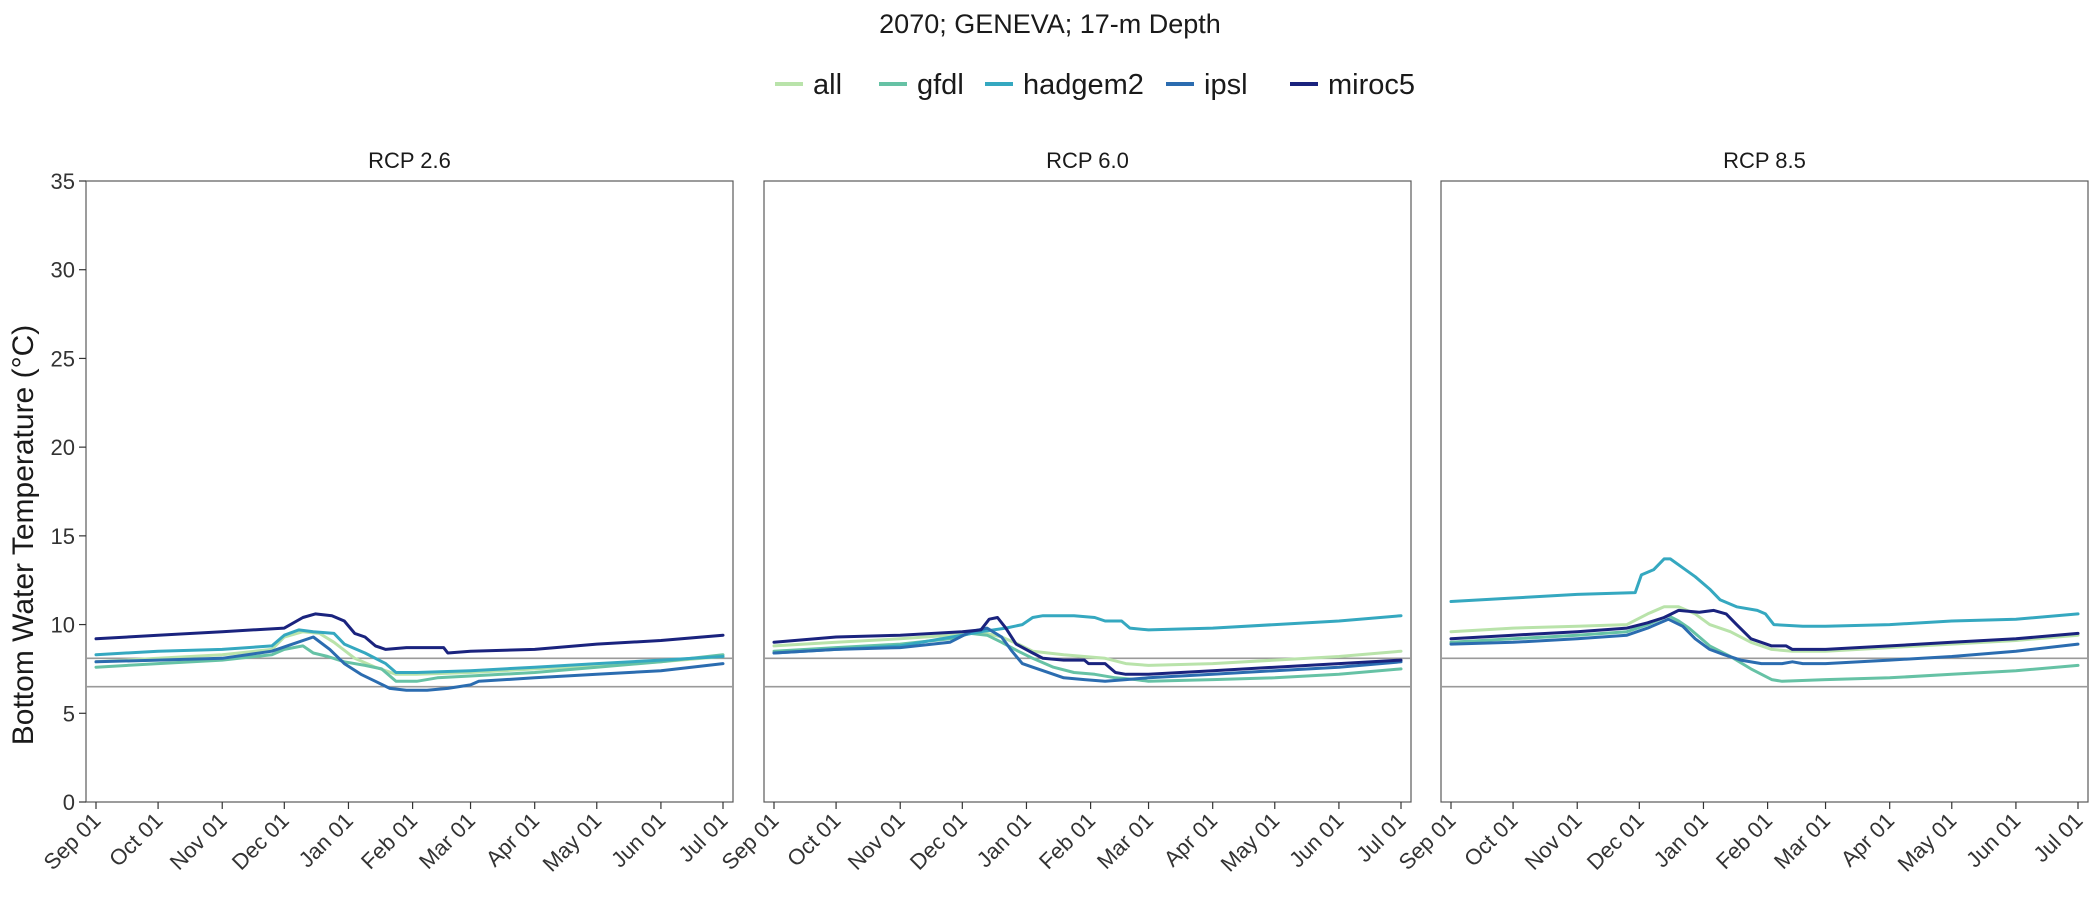 This screenshot has width=2100, height=900. What do you see at coordinates (1050, 24) in the screenshot?
I see `chart-title: 2070; GENEVA; 17-m Depth` at bounding box center [1050, 24].